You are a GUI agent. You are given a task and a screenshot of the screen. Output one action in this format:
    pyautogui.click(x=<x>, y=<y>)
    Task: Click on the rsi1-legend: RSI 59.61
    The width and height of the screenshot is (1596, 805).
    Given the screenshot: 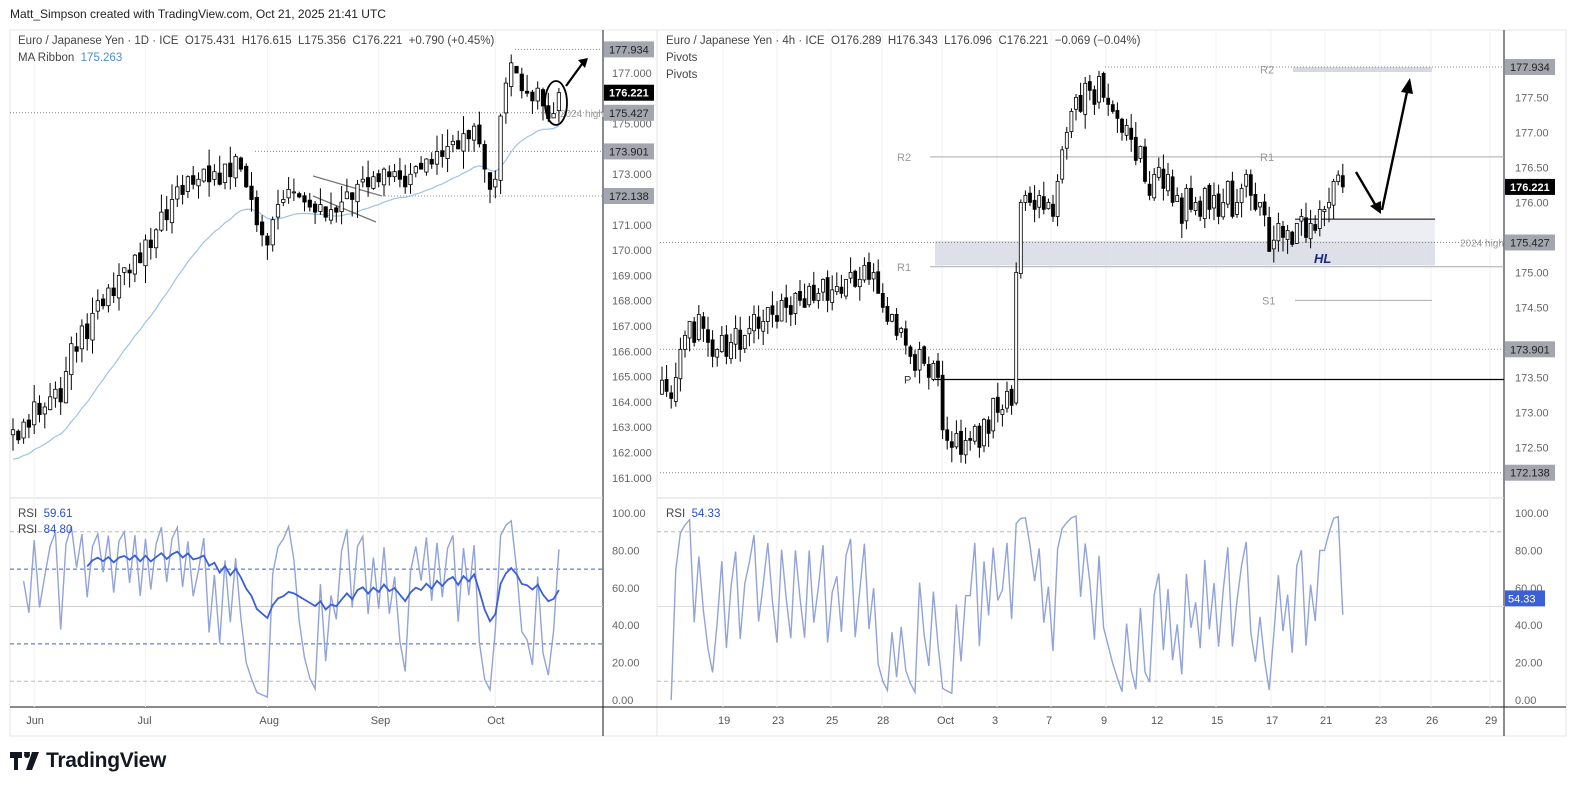 What is the action you would take?
    pyautogui.click(x=45, y=514)
    